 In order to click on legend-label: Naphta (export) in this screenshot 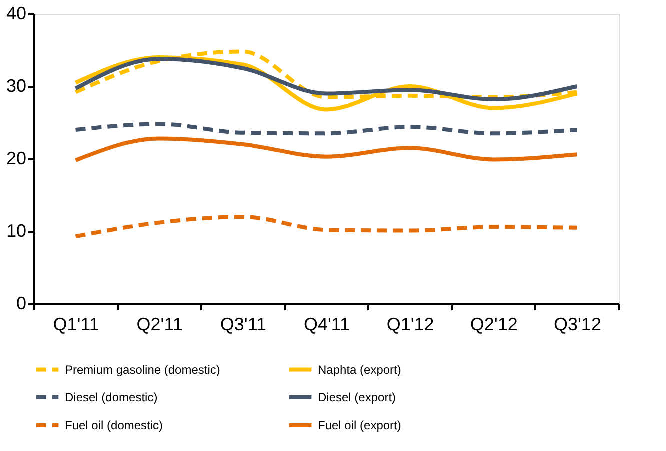, I will do `click(360, 369)`.